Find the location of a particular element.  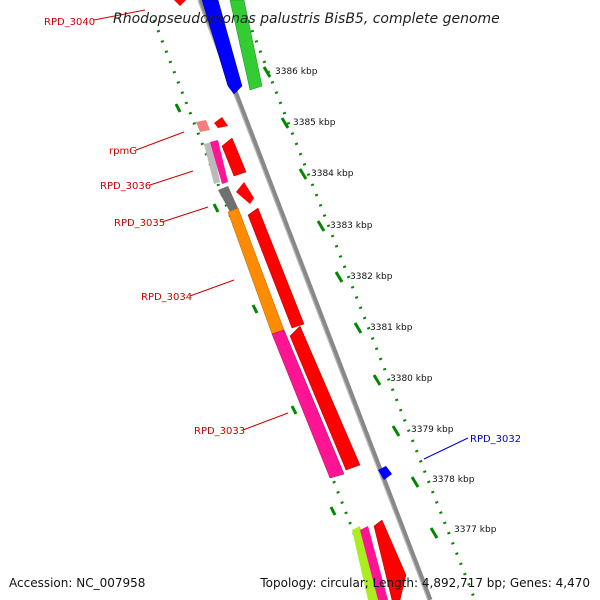

magenta-gene-b is located at coordinates (308, 404).